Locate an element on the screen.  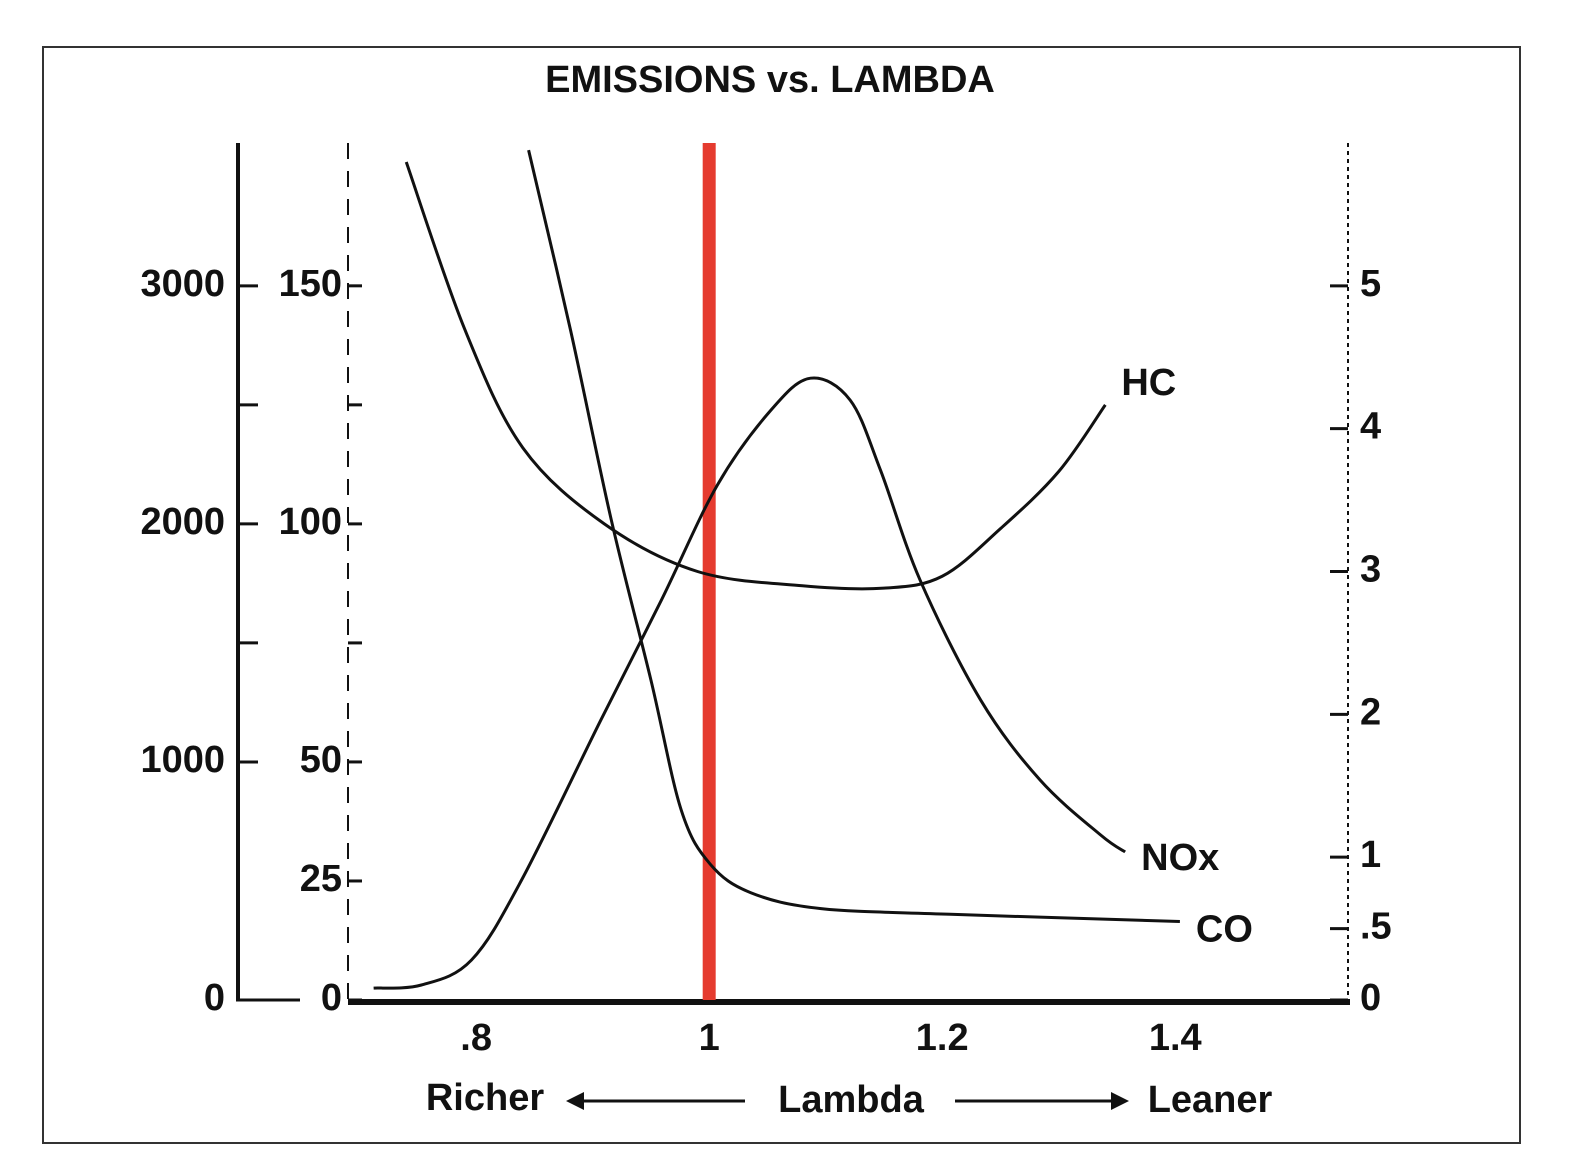
y3-tick-label: 5 is located at coordinates (1370, 284).